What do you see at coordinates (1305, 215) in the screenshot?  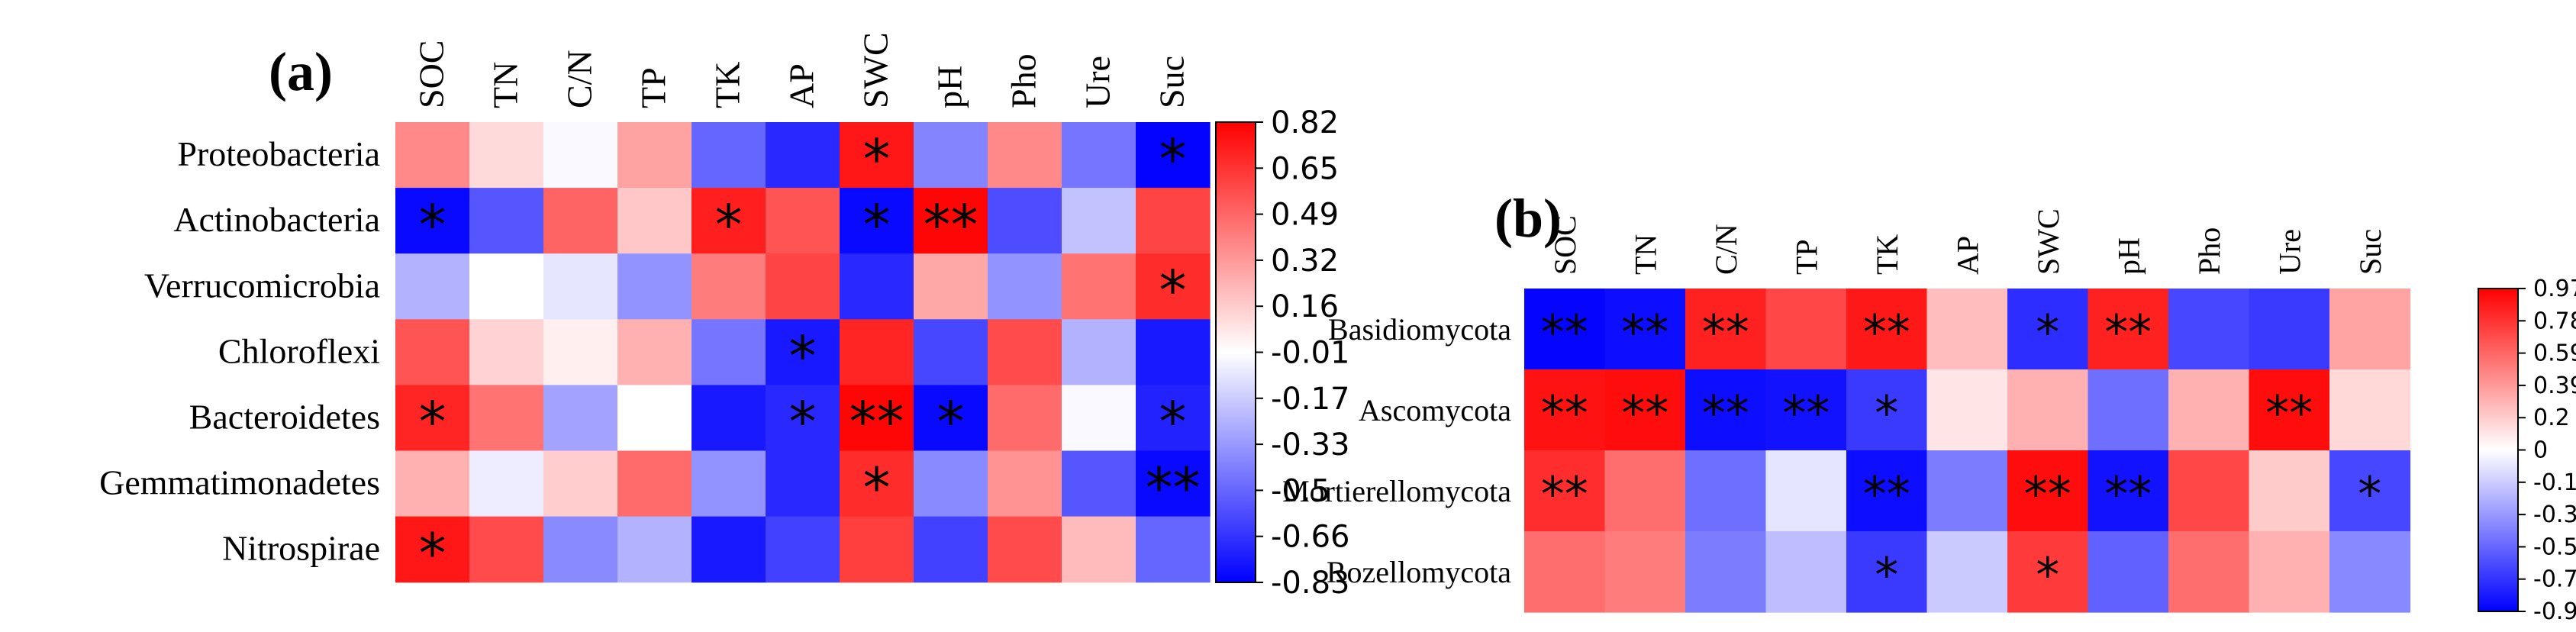 I see `colorbar-tick-label: 0.49` at bounding box center [1305, 215].